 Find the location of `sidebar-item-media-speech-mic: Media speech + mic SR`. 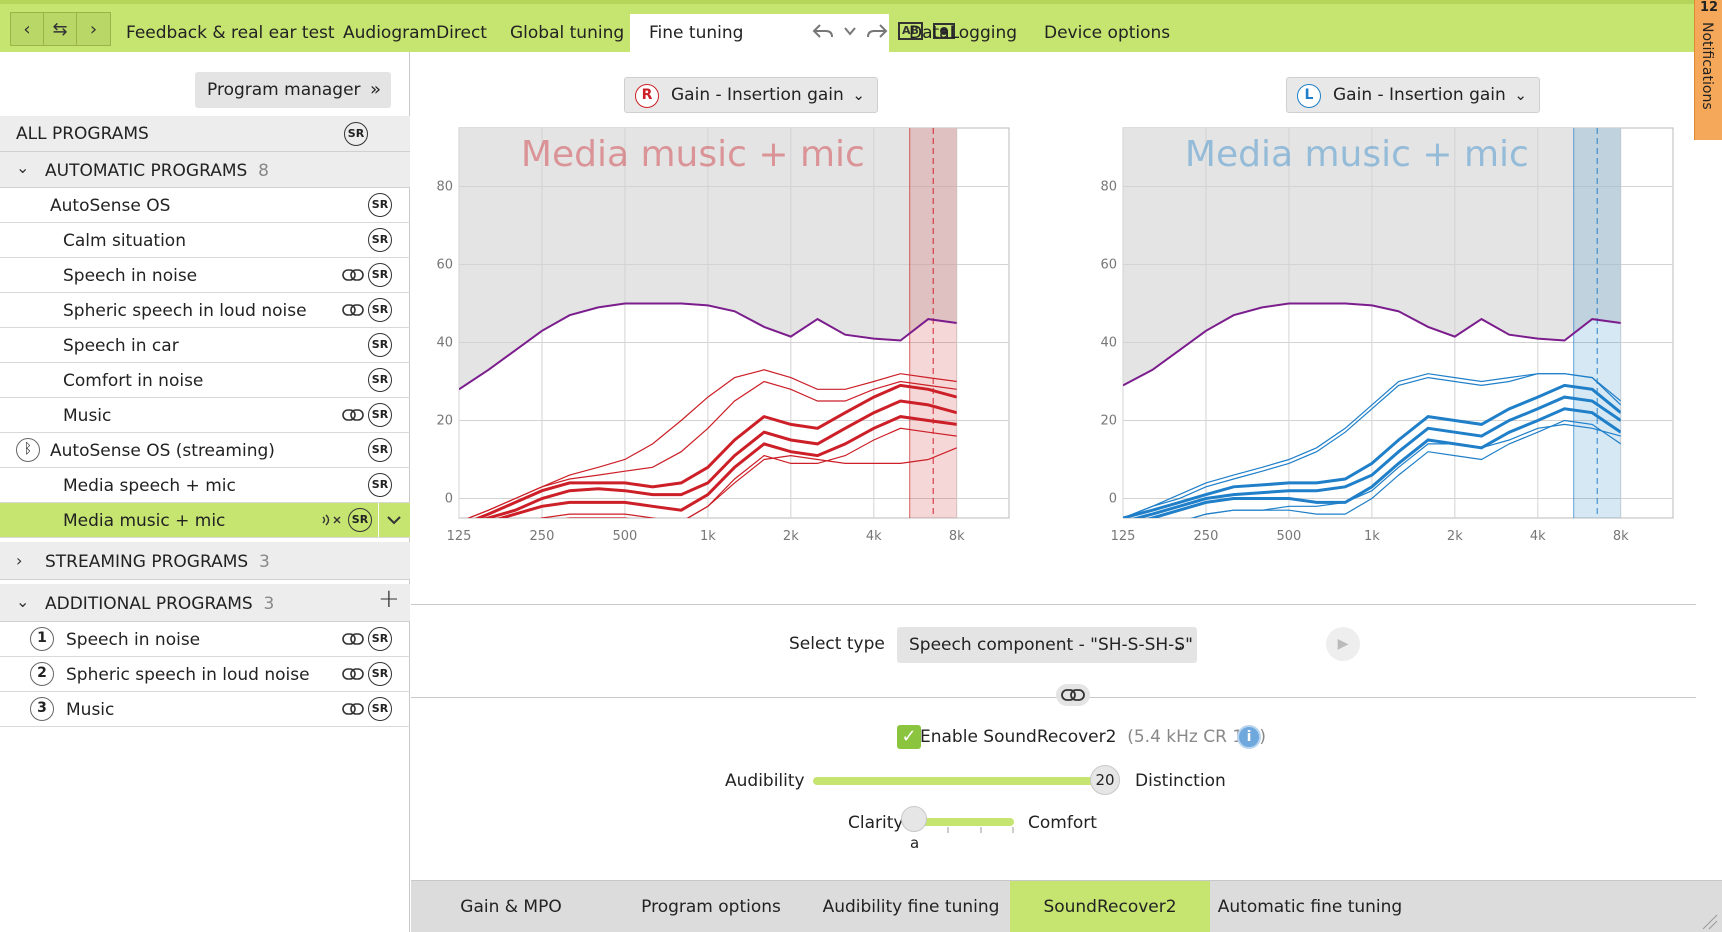

sidebar-item-media-speech-mic: Media speech + mic SR is located at coordinates (205, 485).